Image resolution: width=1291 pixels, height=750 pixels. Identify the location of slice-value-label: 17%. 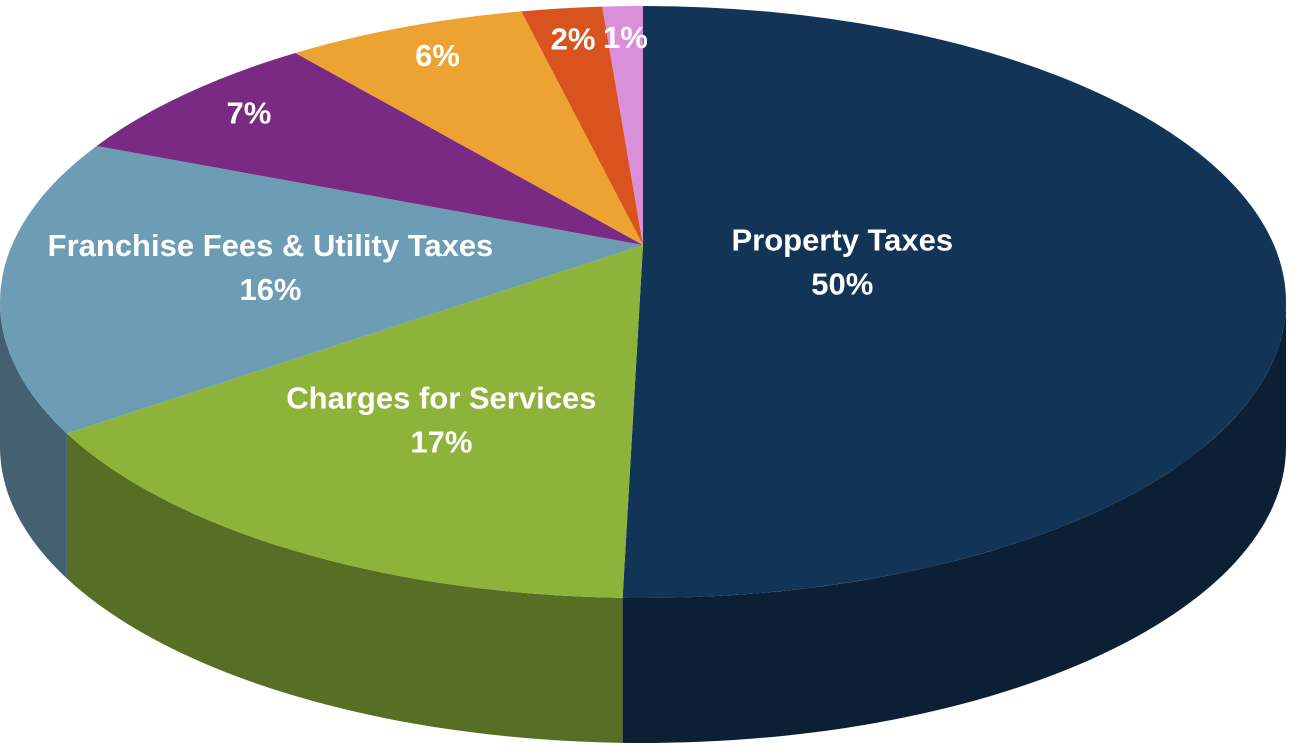
(441, 442).